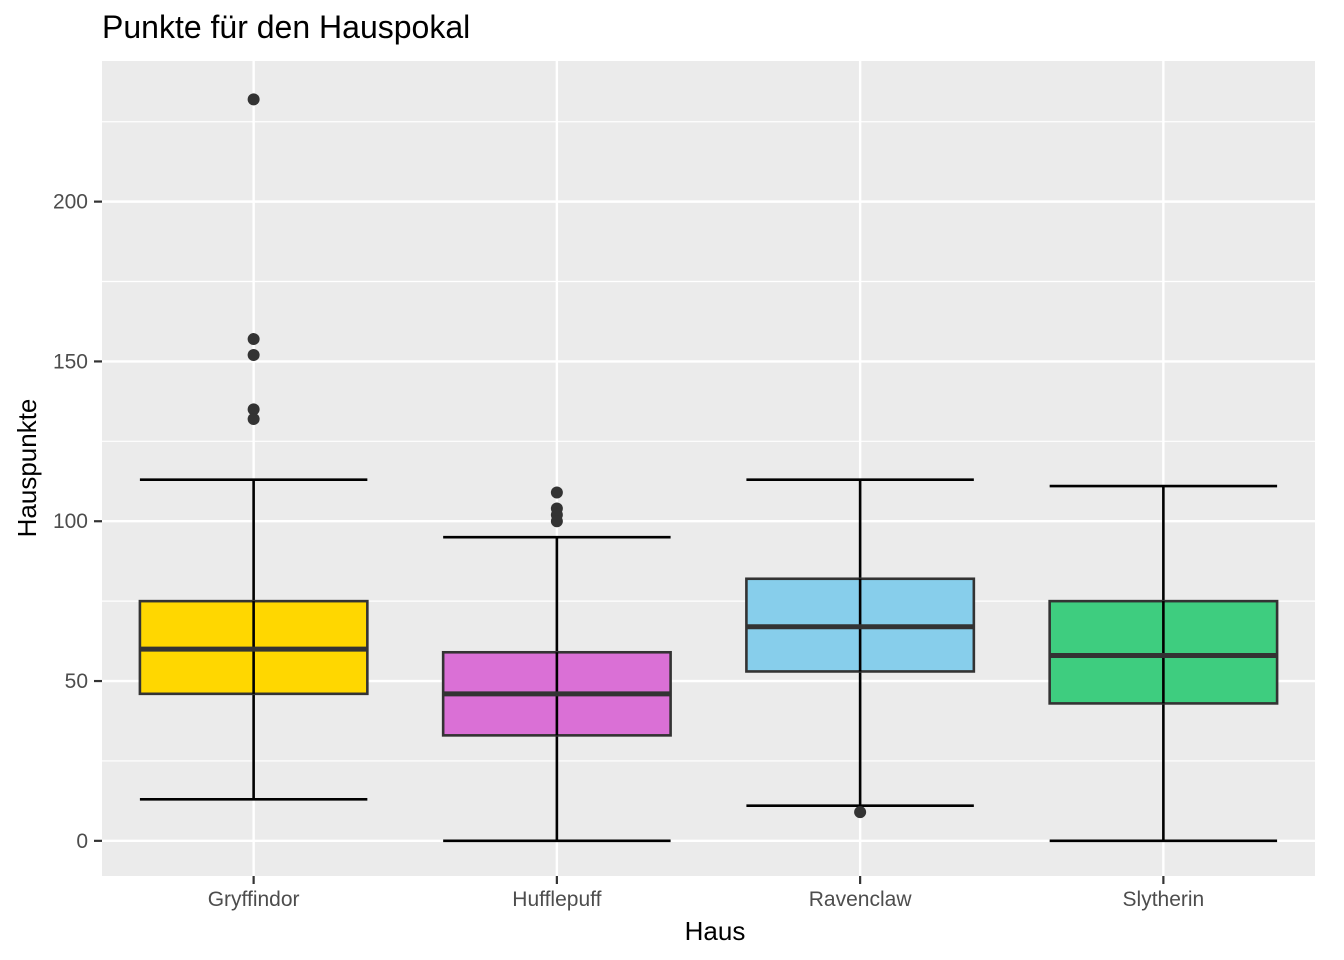 The image size is (1344, 960). Describe the element at coordinates (556, 899) in the screenshot. I see `x-tick-label: Hufflepuff` at that location.